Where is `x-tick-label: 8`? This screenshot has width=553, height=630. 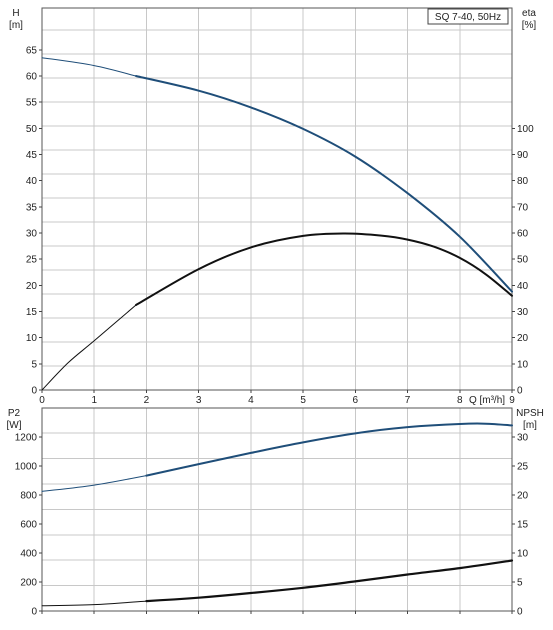
x-tick-label: 8 is located at coordinates (460, 400).